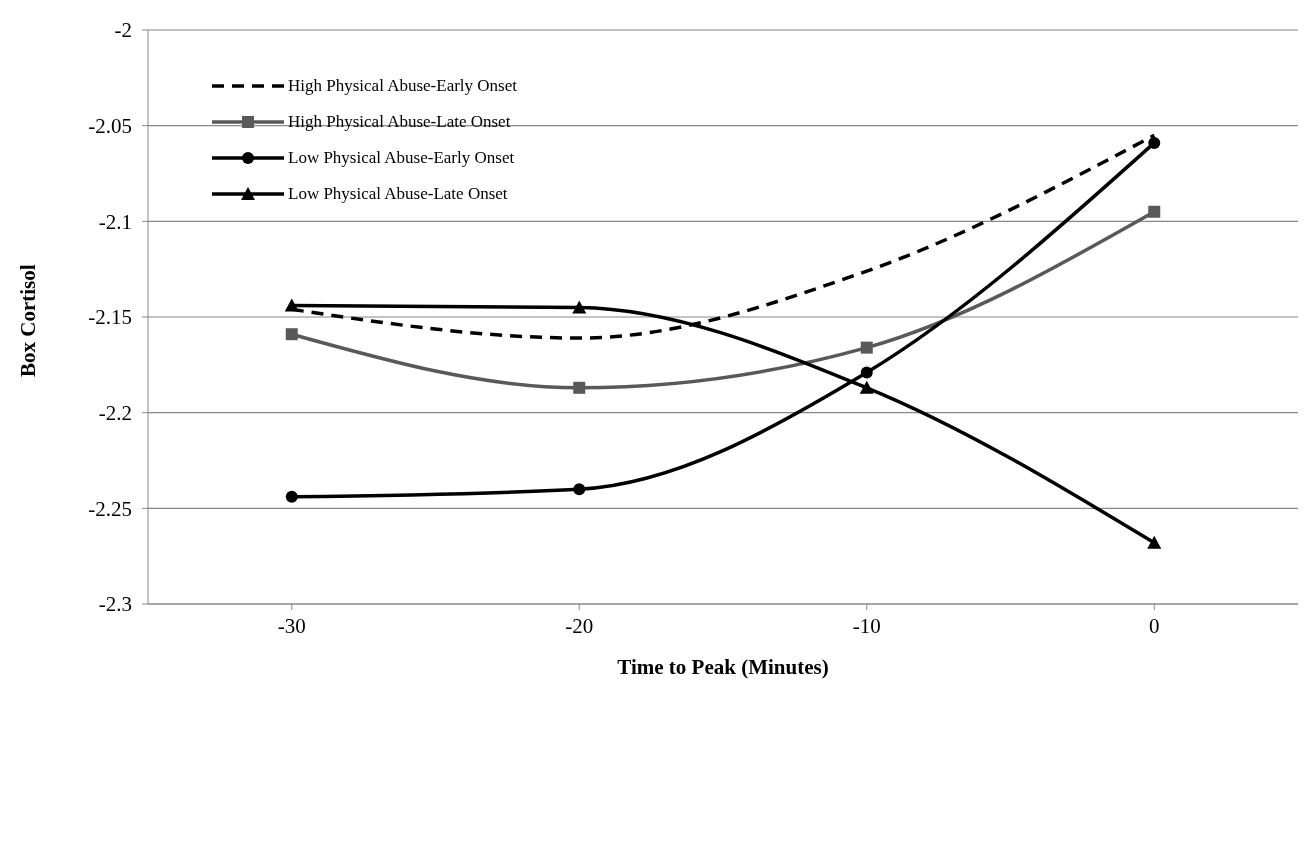  What do you see at coordinates (110, 317) in the screenshot?
I see `y-tick-label: -2.15` at bounding box center [110, 317].